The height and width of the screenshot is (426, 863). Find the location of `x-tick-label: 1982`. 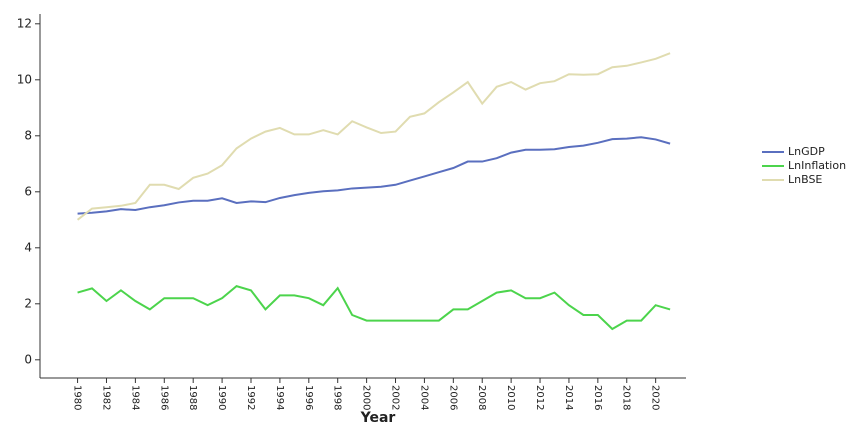

x-tick-label: 1982 is located at coordinates (105, 397).